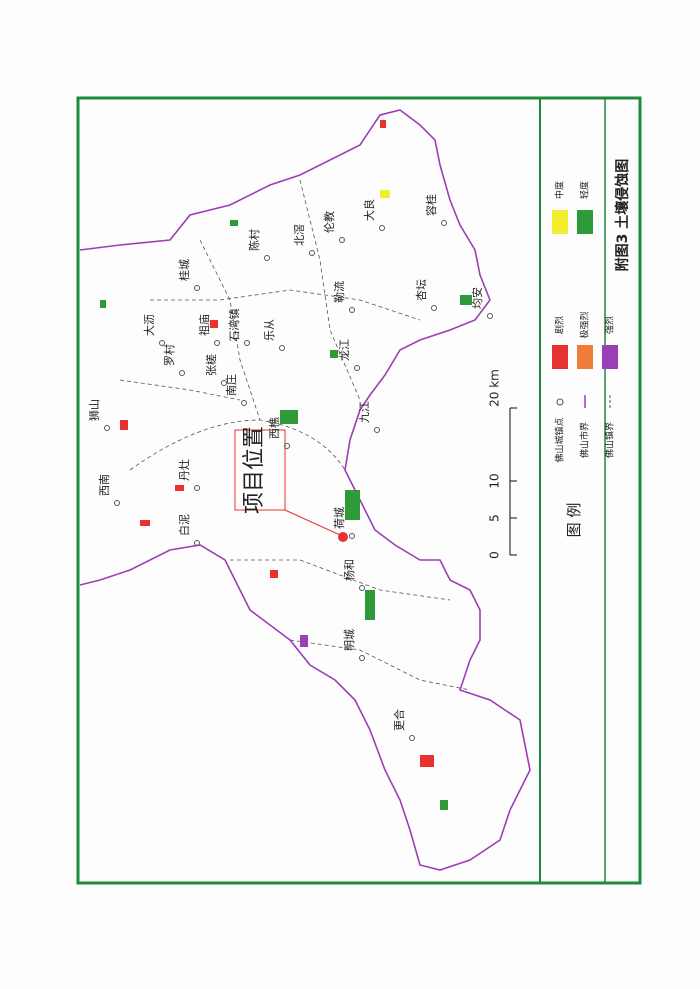 Image resolution: width=700 pixels, height=989 pixels. I want to click on place-name: 桂城, so click(184, 270).